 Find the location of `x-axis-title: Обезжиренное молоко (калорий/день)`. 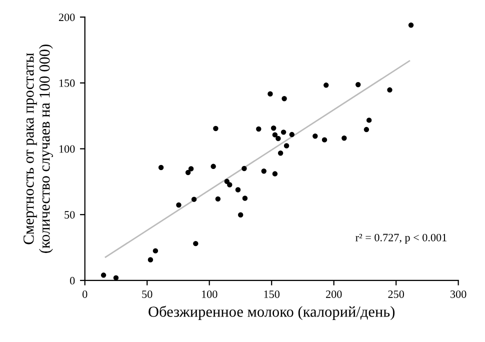

x-axis-title: Обезжиренное молоко (калорий/день) is located at coordinates (271, 313).